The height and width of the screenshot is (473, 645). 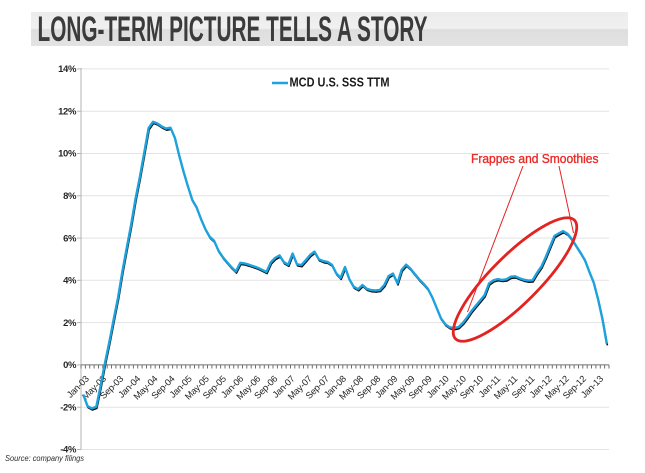 What do you see at coordinates (45, 458) in the screenshot?
I see `svg-text: Source: company filings` at bounding box center [45, 458].